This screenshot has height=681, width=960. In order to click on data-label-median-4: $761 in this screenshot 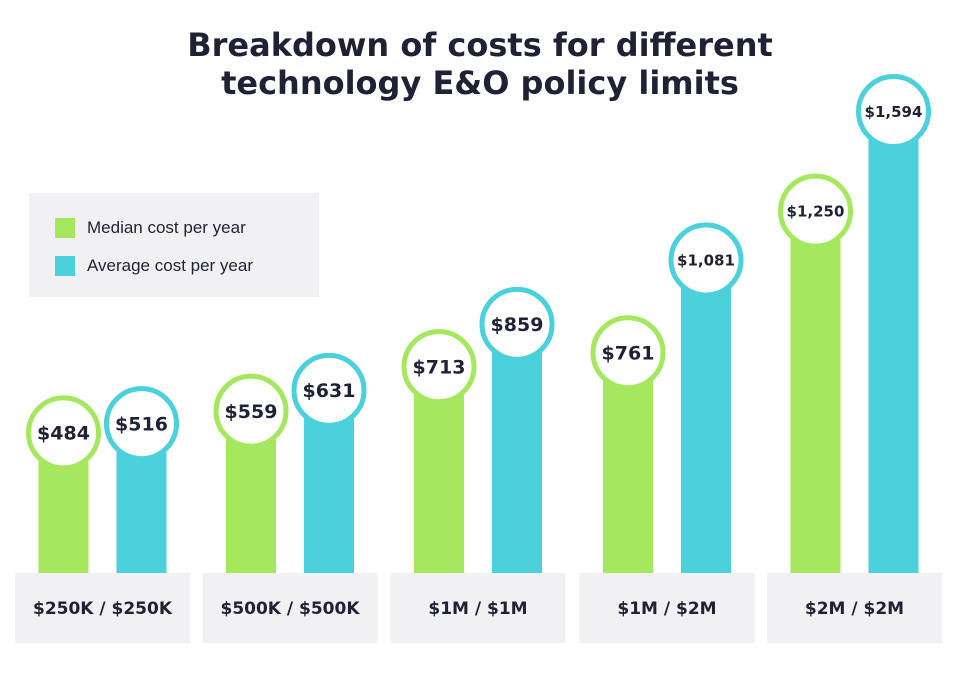, I will do `click(628, 354)`.